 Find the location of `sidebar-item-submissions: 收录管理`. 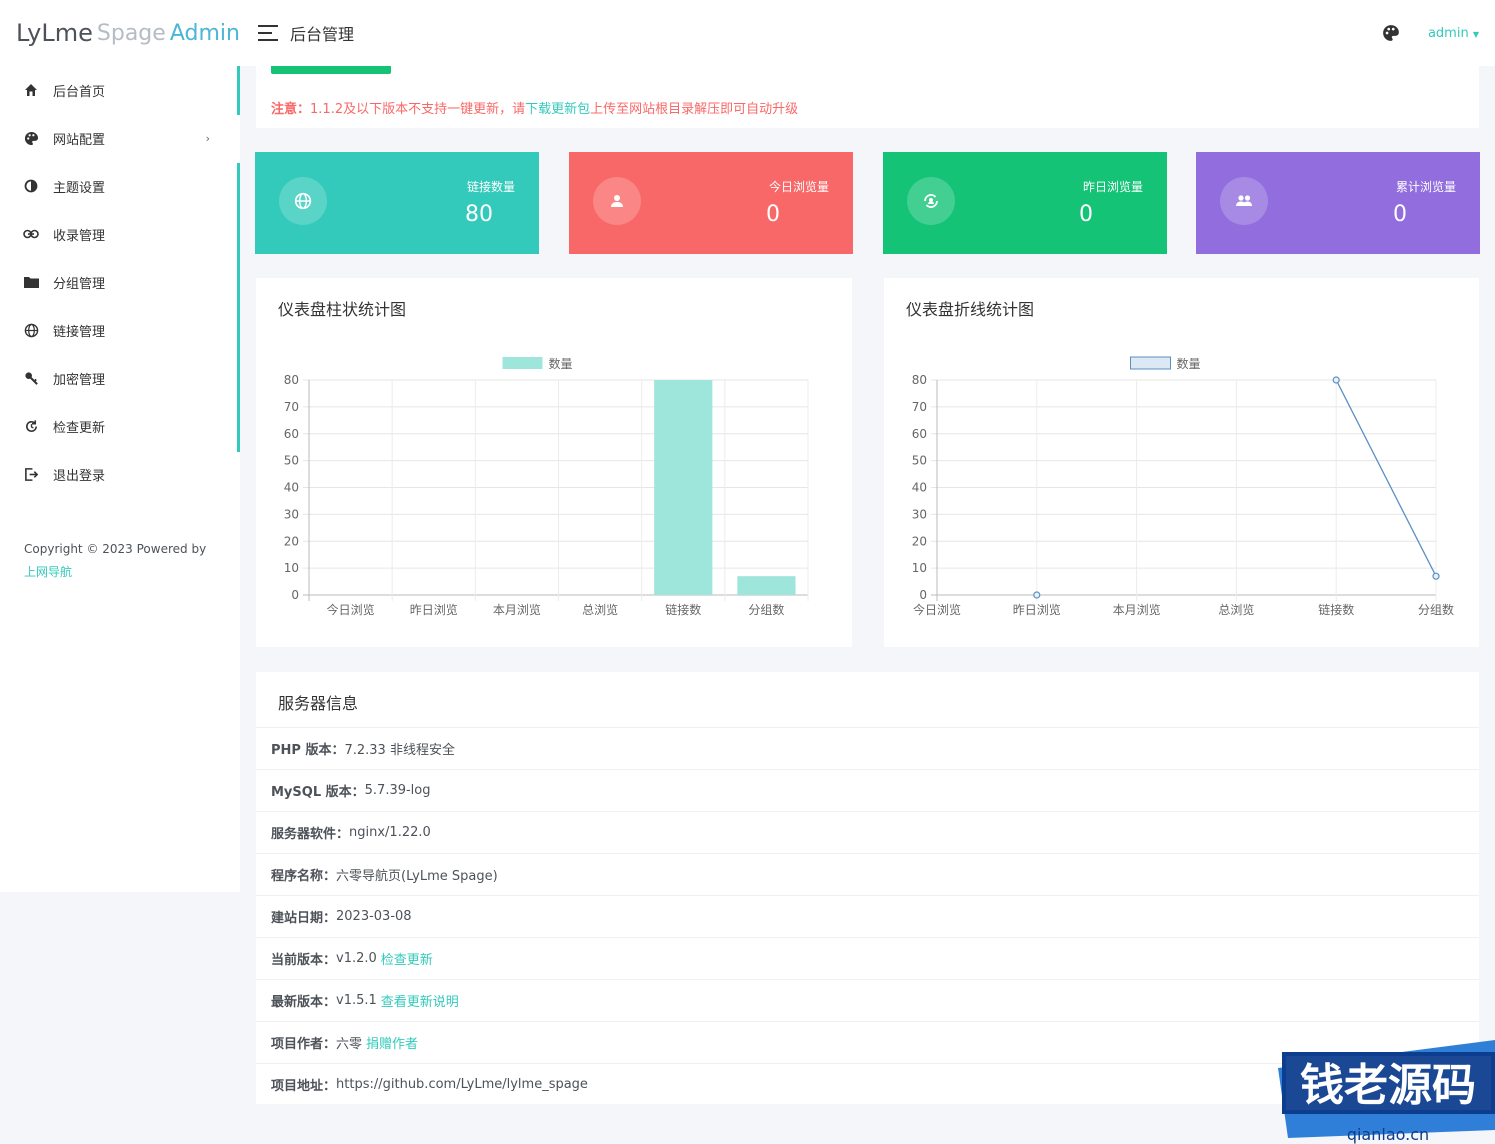

sidebar-item-submissions: 收录管理 is located at coordinates (120, 234).